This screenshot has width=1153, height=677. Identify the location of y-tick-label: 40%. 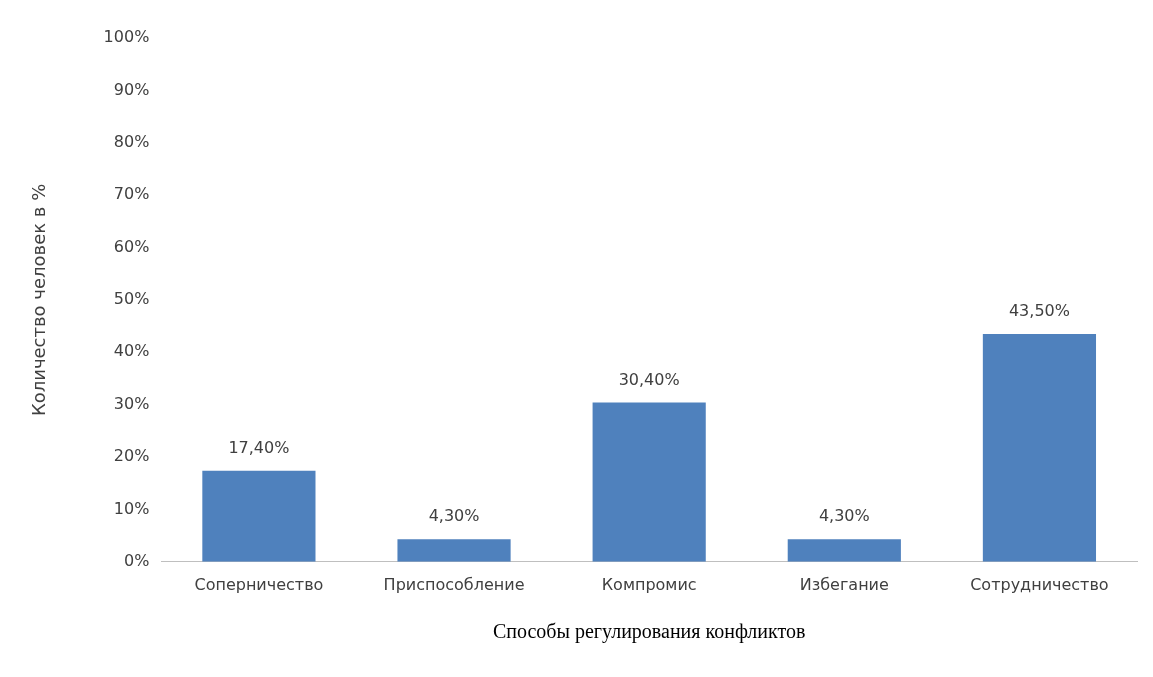
(131, 351).